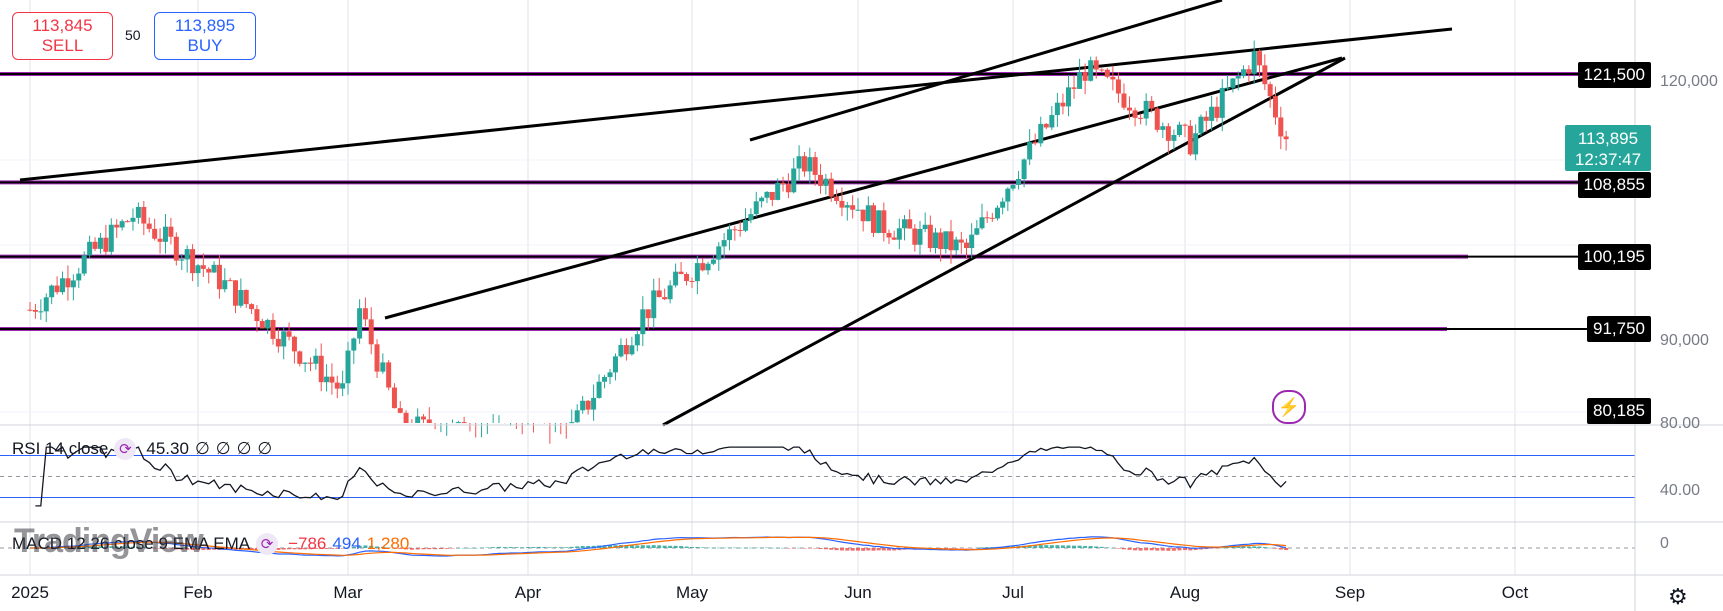  I want to click on rsi-value: 45.30, so click(167, 448).